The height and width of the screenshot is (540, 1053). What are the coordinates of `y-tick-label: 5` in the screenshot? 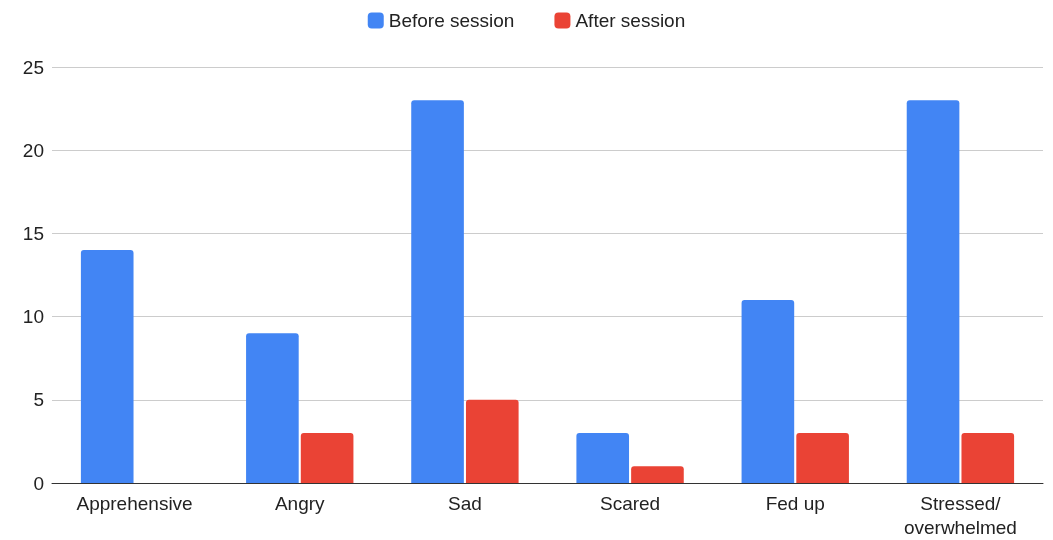 It's located at (38, 400).